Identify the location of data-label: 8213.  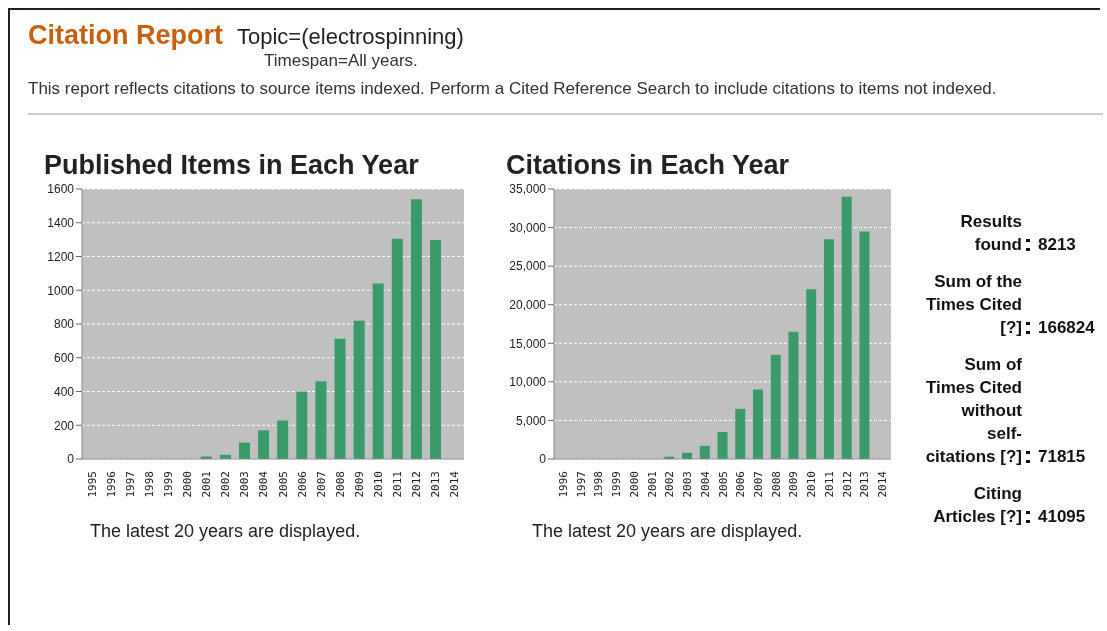
(1057, 245).